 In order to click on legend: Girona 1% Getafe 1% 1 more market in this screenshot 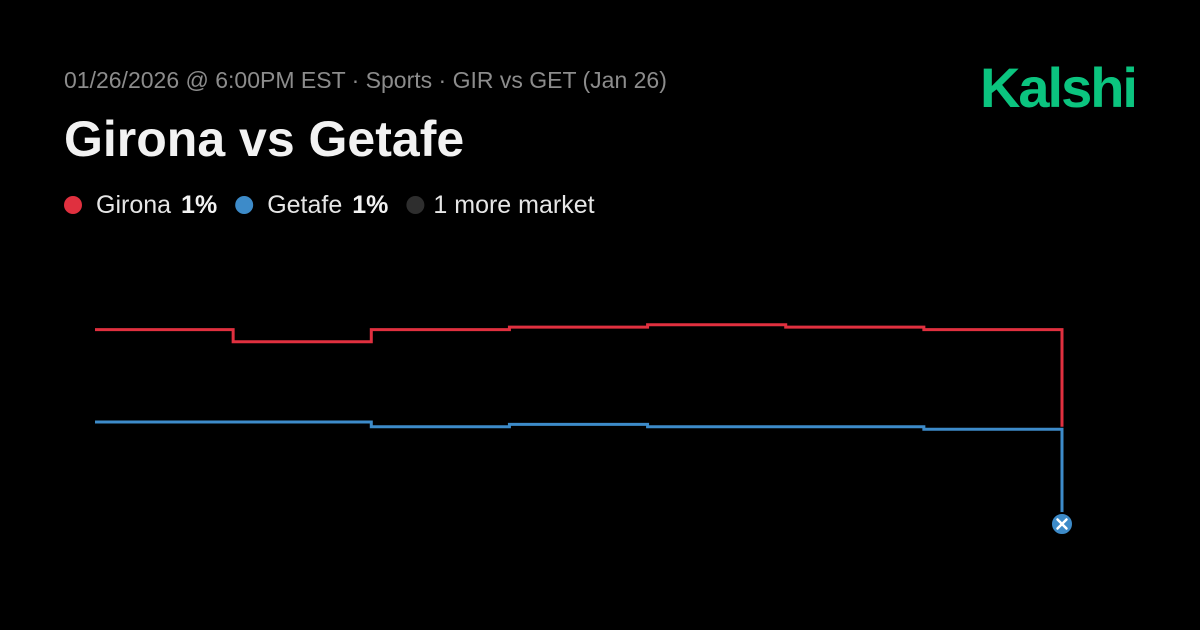, I will do `click(329, 205)`.